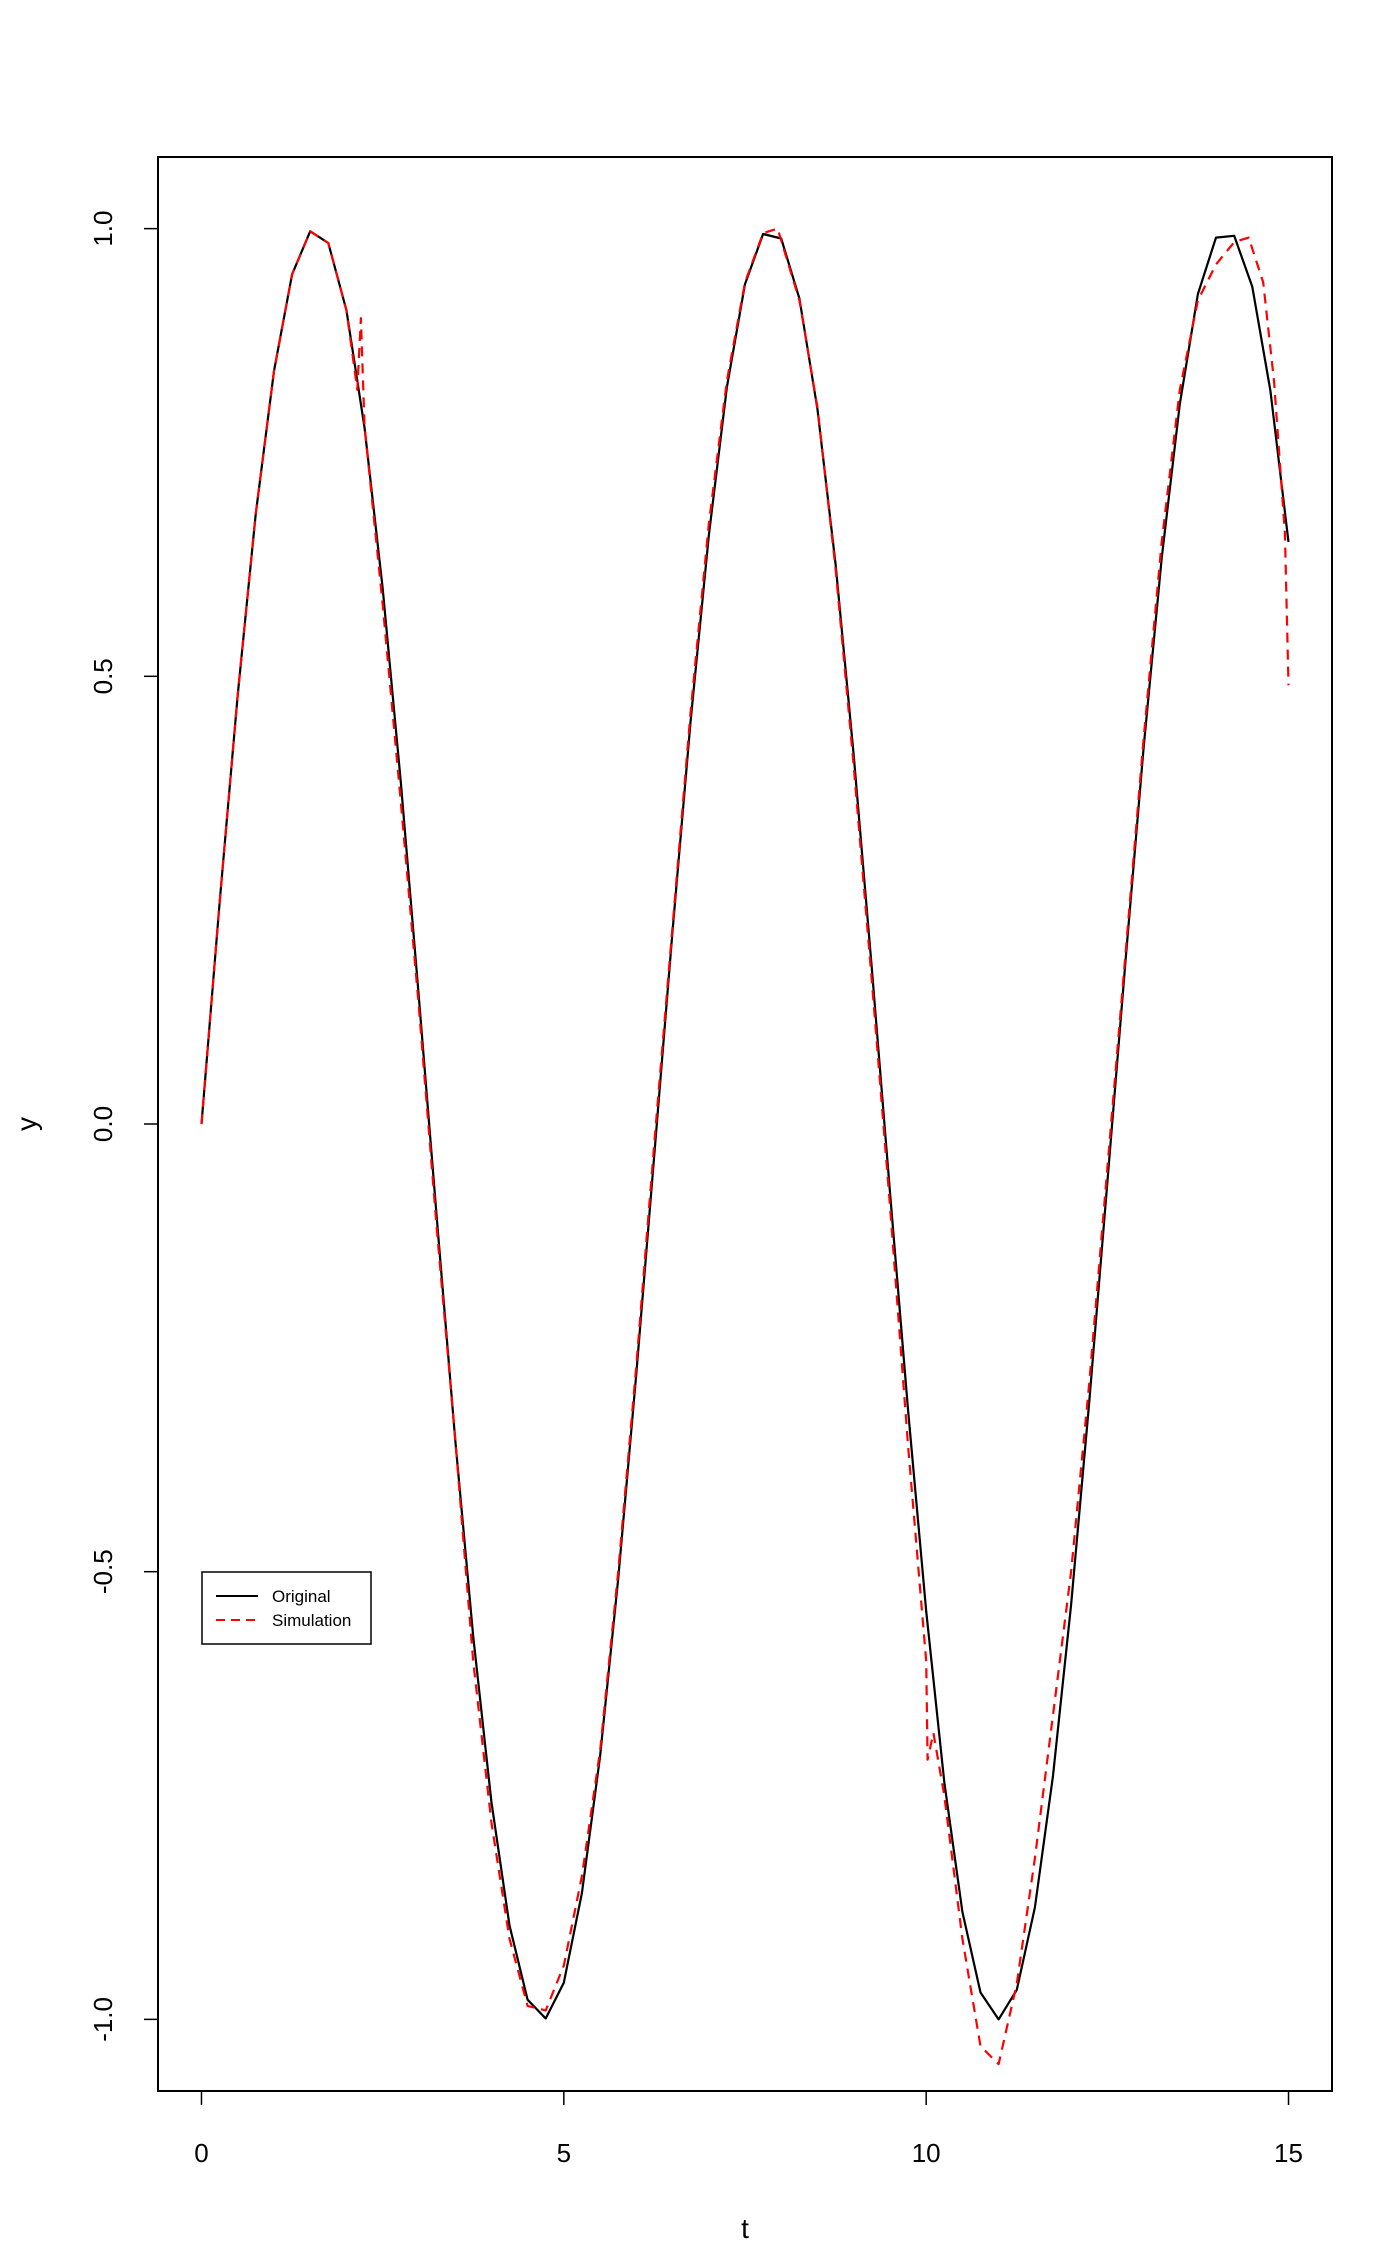  Describe the element at coordinates (123, 1126) in the screenshot. I see `y-axis: -1.0 -0.5 0.0 0.5 1.0` at that location.